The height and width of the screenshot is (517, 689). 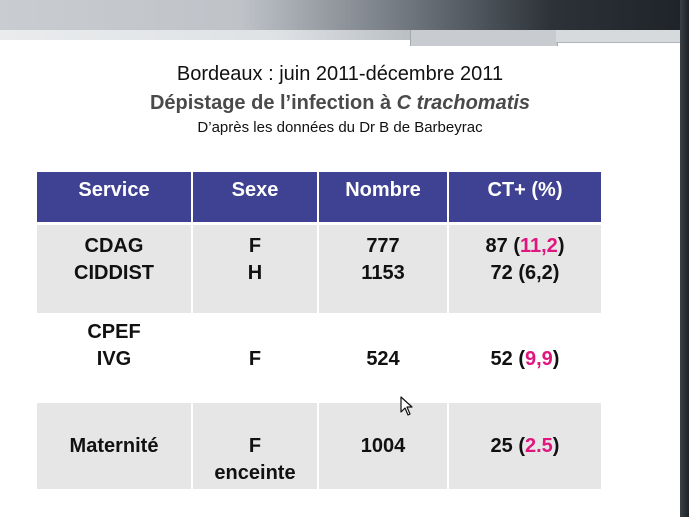 I want to click on cell-text: 1153, so click(x=383, y=273).